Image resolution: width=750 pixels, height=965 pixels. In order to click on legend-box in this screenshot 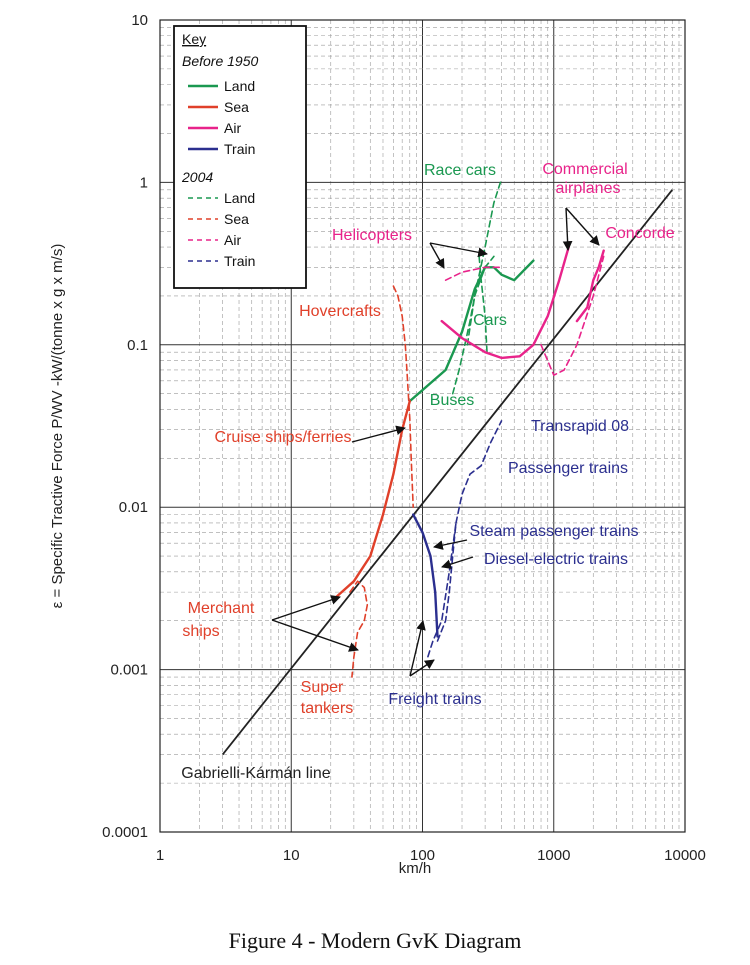, I will do `click(240, 157)`.